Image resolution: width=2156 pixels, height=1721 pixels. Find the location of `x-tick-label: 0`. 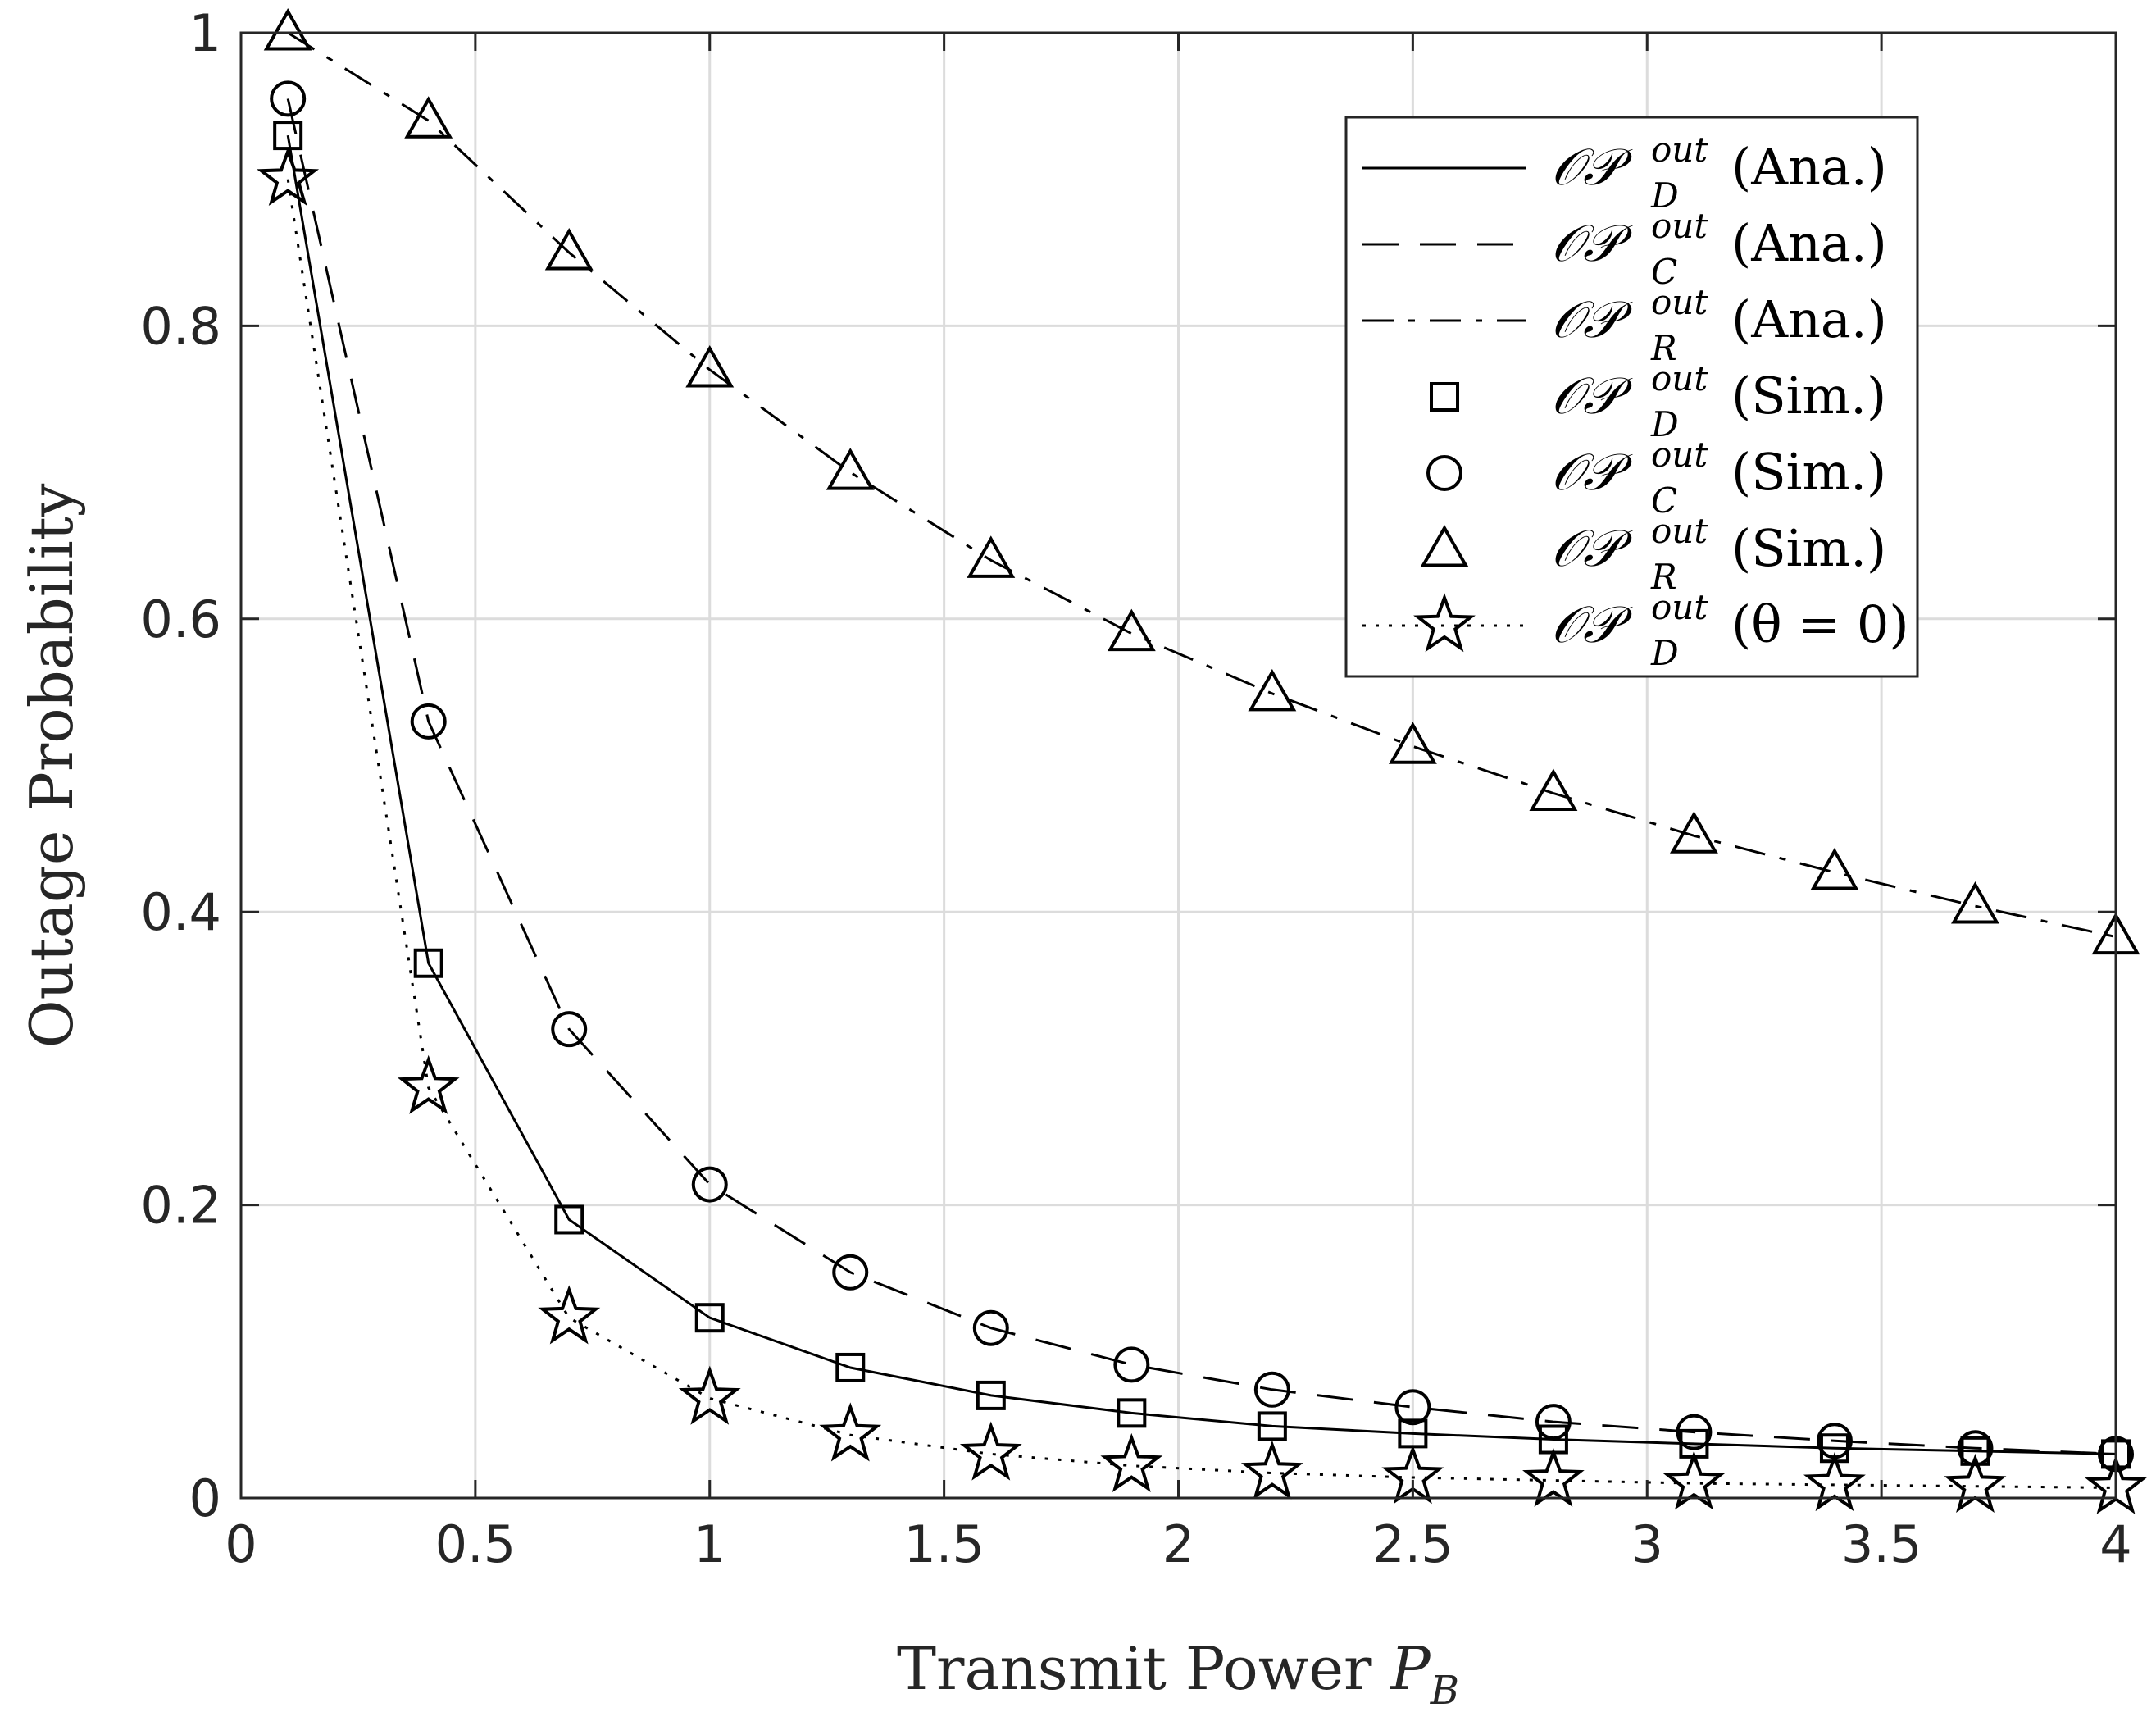

x-tick-label: 0 is located at coordinates (241, 1544).